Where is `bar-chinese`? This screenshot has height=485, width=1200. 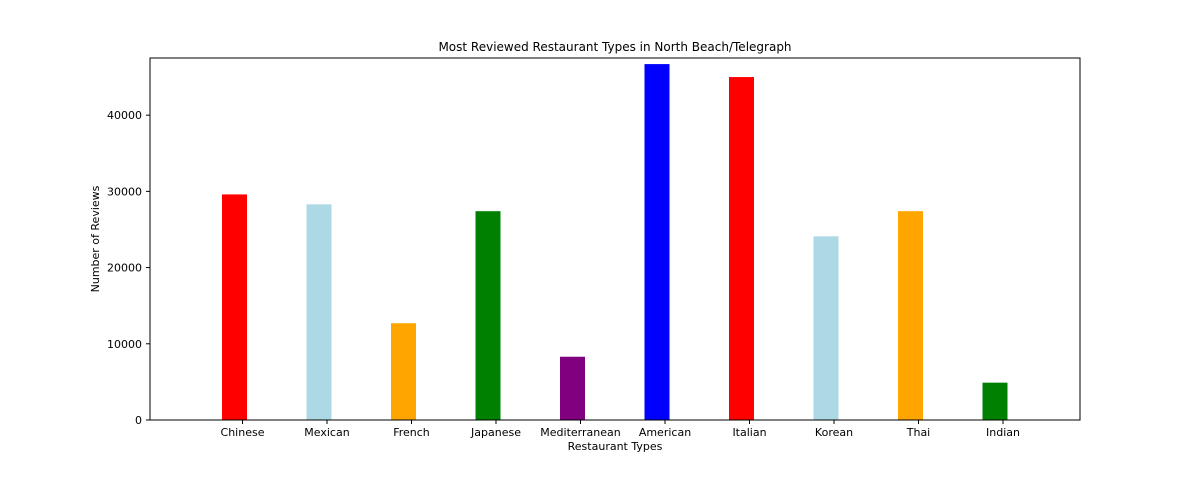 bar-chinese is located at coordinates (234, 307).